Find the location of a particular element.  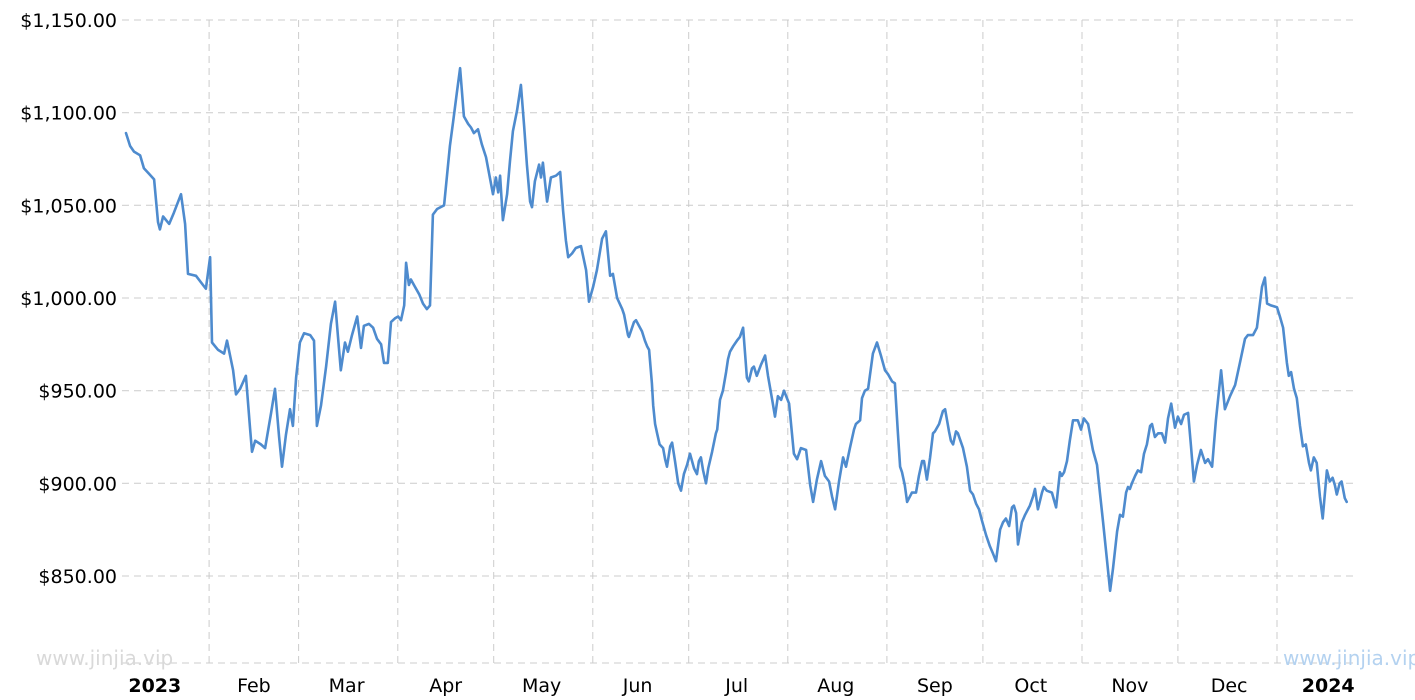

y-tick-label: $900.00 is located at coordinates (77, 484).